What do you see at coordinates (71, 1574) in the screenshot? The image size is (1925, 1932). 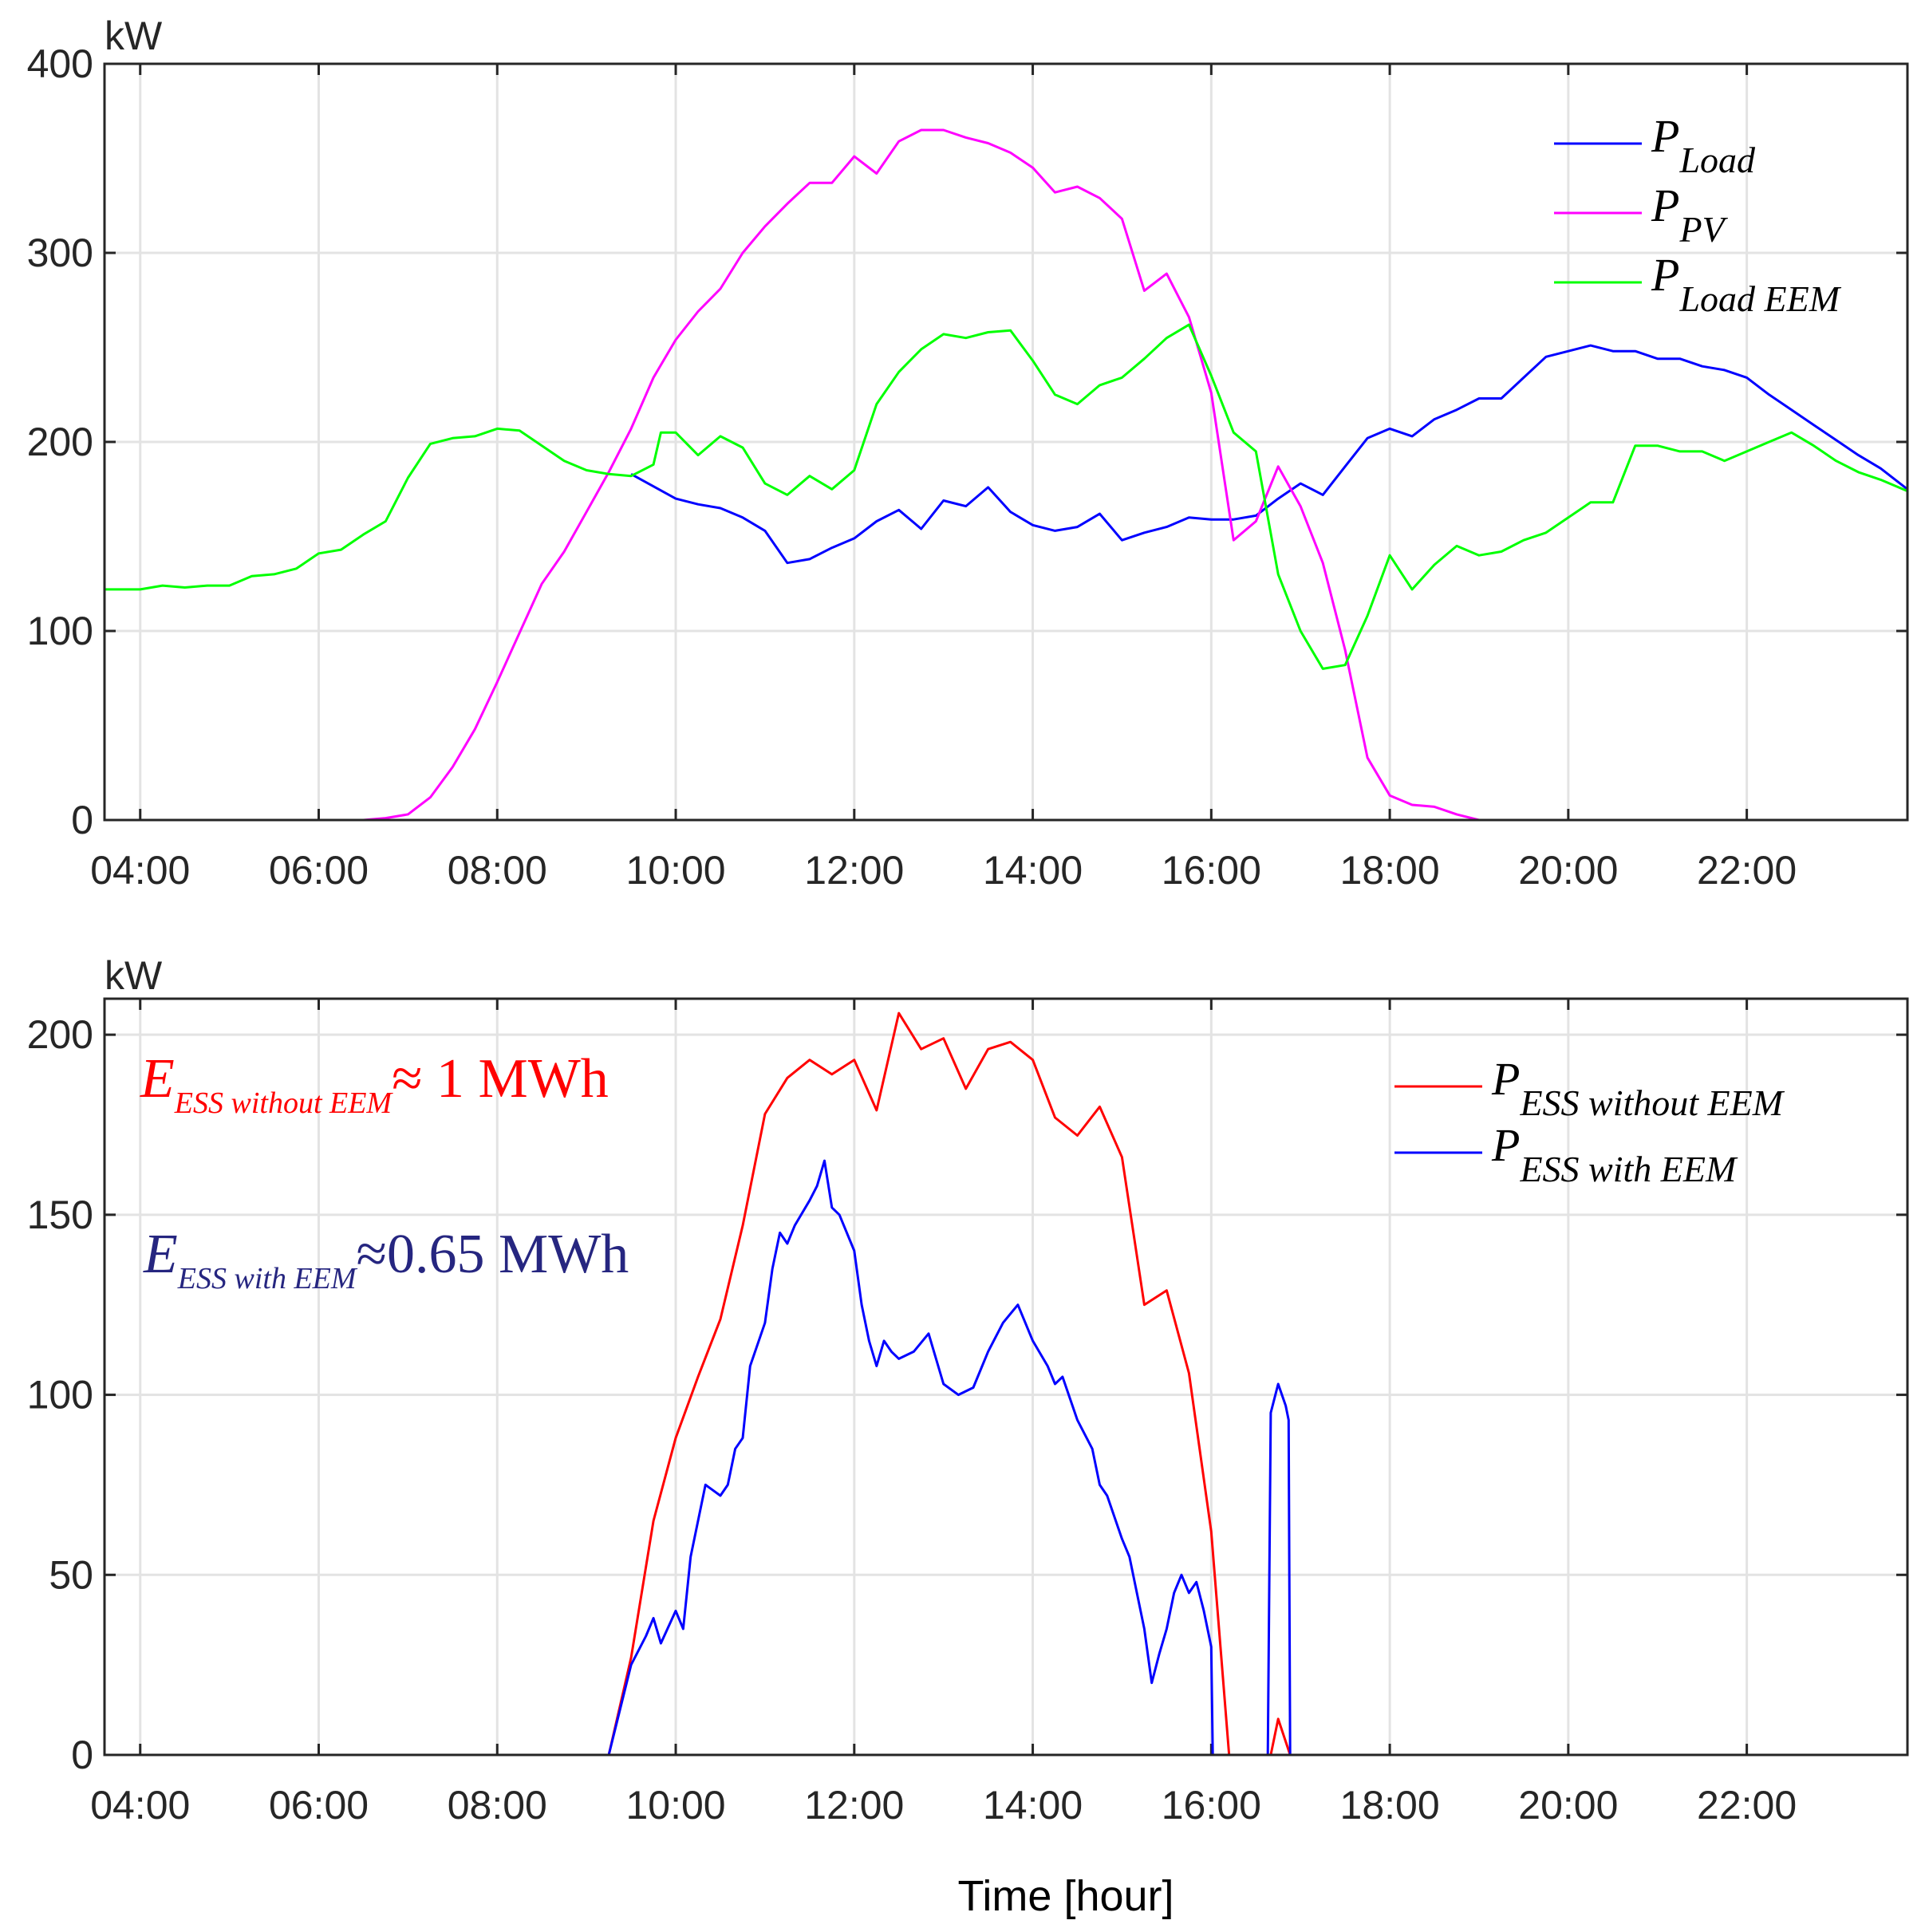 I see `y-tick-label: 50` at bounding box center [71, 1574].